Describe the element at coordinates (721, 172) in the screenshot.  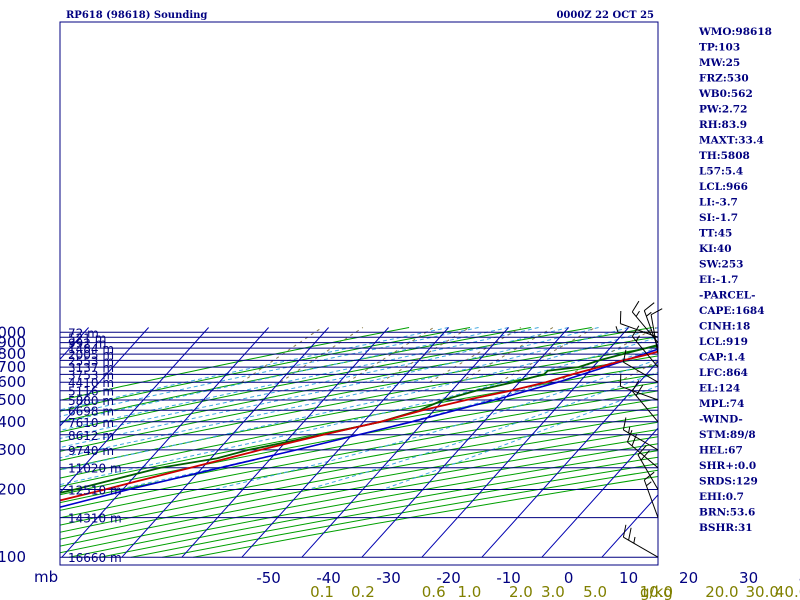
I see `index-value: L57:5.4` at that location.